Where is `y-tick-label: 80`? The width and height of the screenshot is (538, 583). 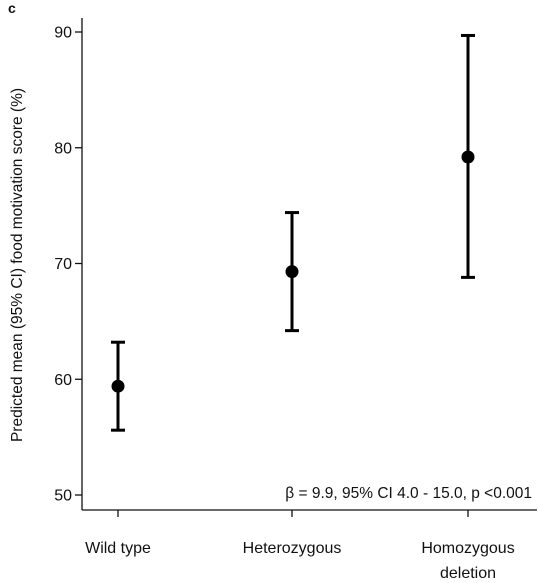 y-tick-label: 80 is located at coordinates (63, 148).